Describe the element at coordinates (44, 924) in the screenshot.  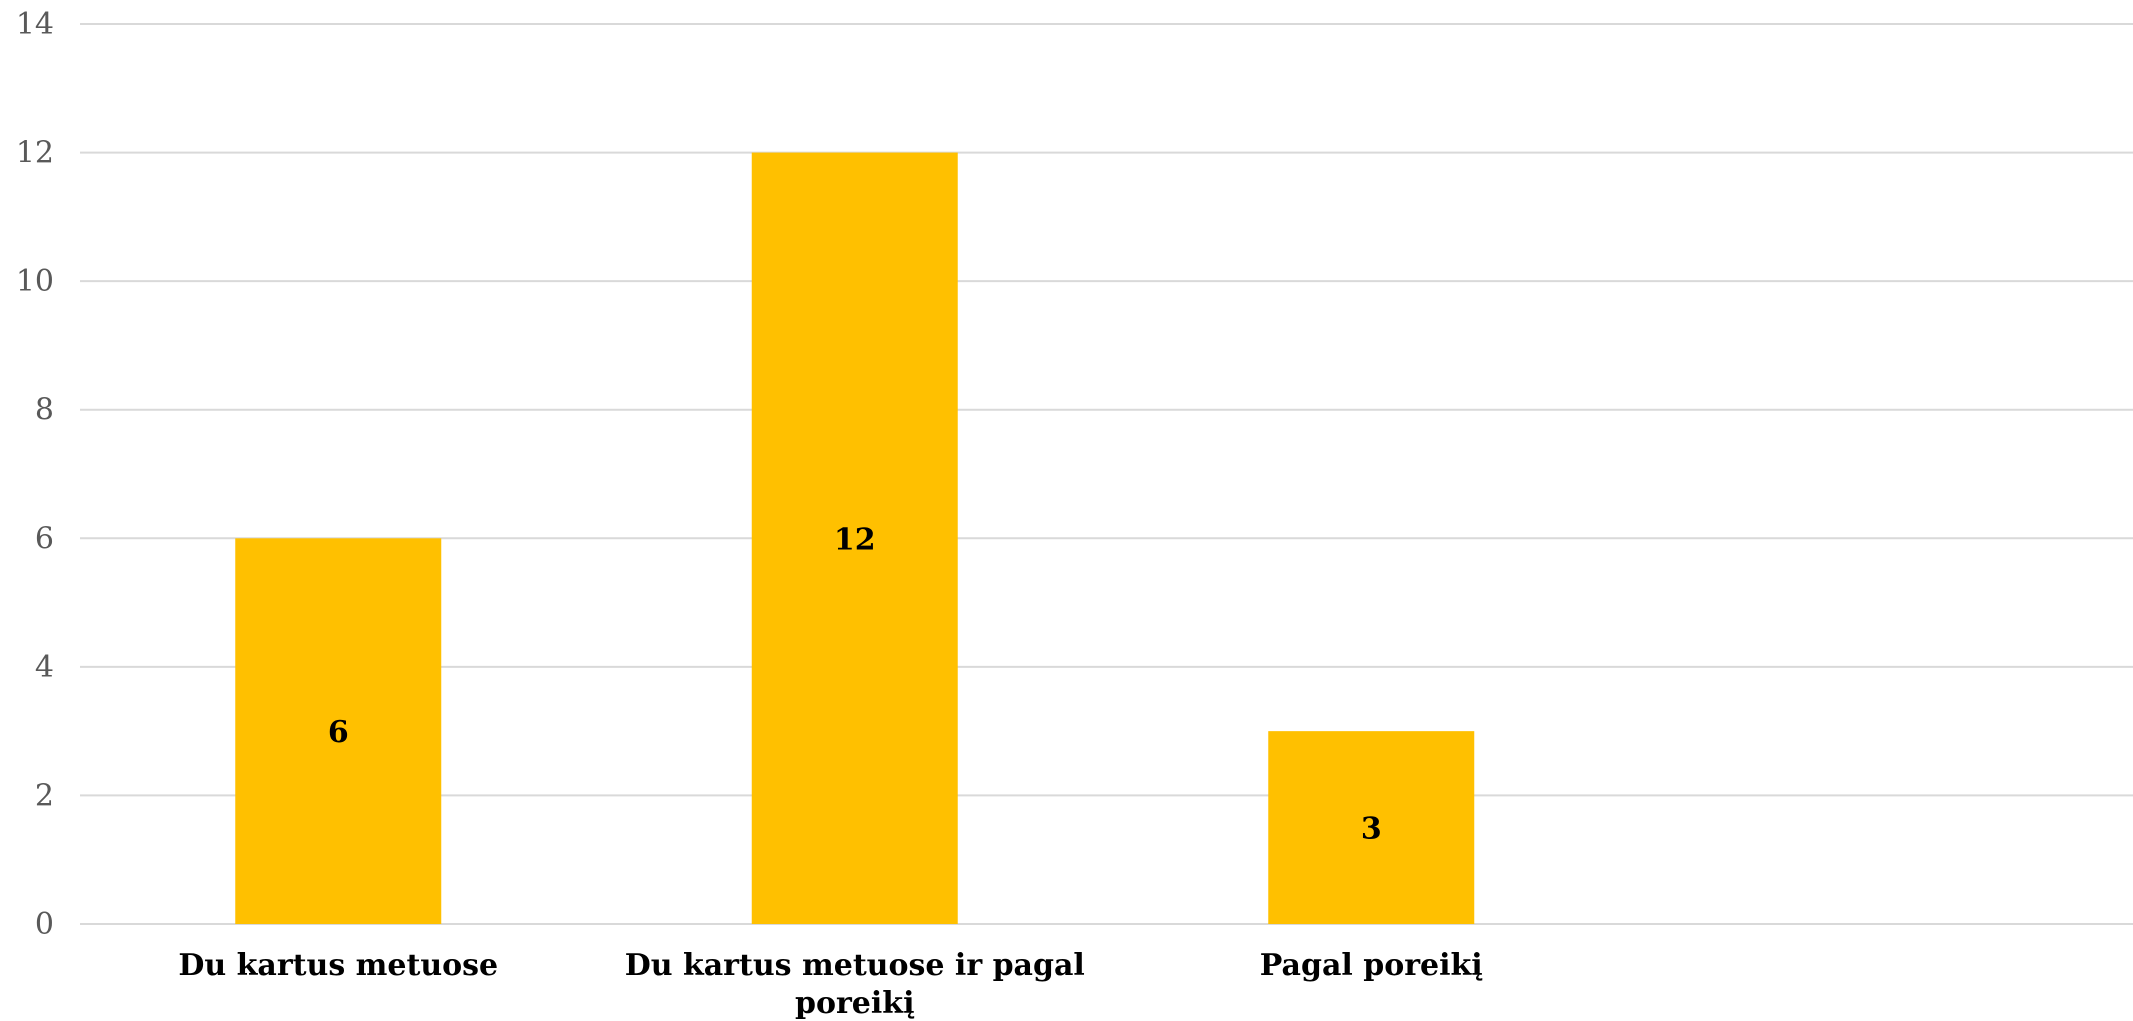
I see `y-tick-label: 0` at that location.